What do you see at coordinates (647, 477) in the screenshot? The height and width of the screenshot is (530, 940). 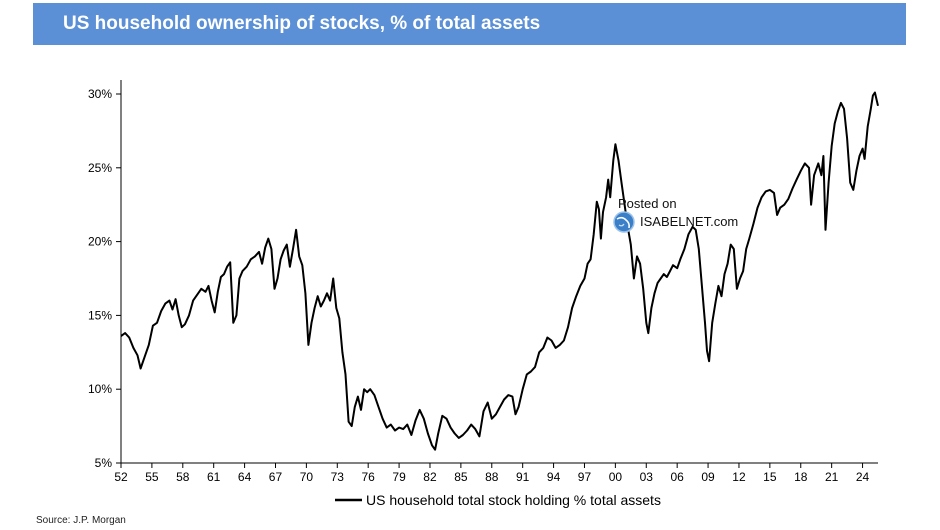 I see `x-tick-label: 03` at bounding box center [647, 477].